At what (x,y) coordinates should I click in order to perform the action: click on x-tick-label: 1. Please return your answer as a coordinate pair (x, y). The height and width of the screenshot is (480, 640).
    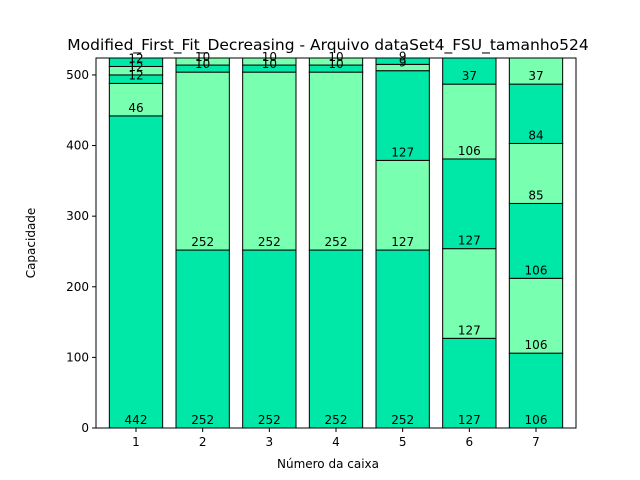
    Looking at the image, I should click on (136, 442).